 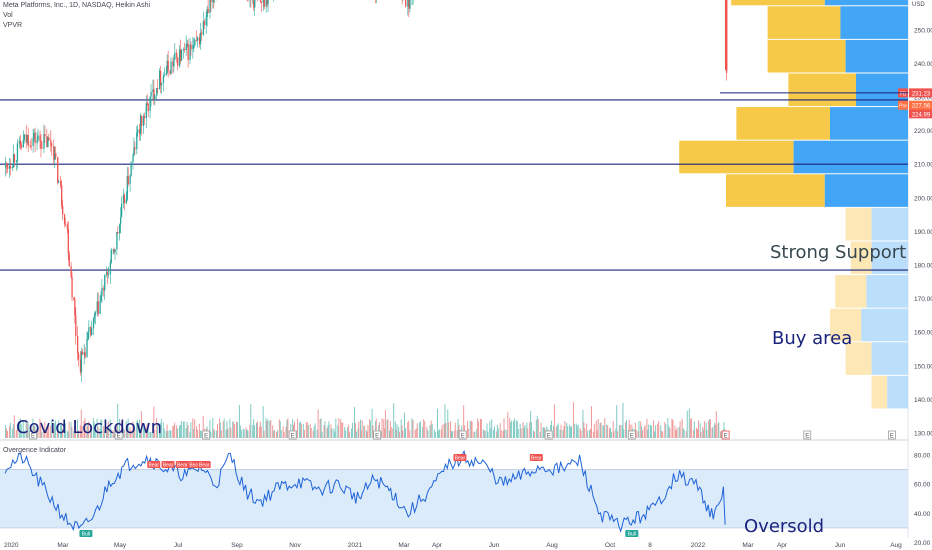 I want to click on y-tick-label: 220.00, so click(x=923, y=131).